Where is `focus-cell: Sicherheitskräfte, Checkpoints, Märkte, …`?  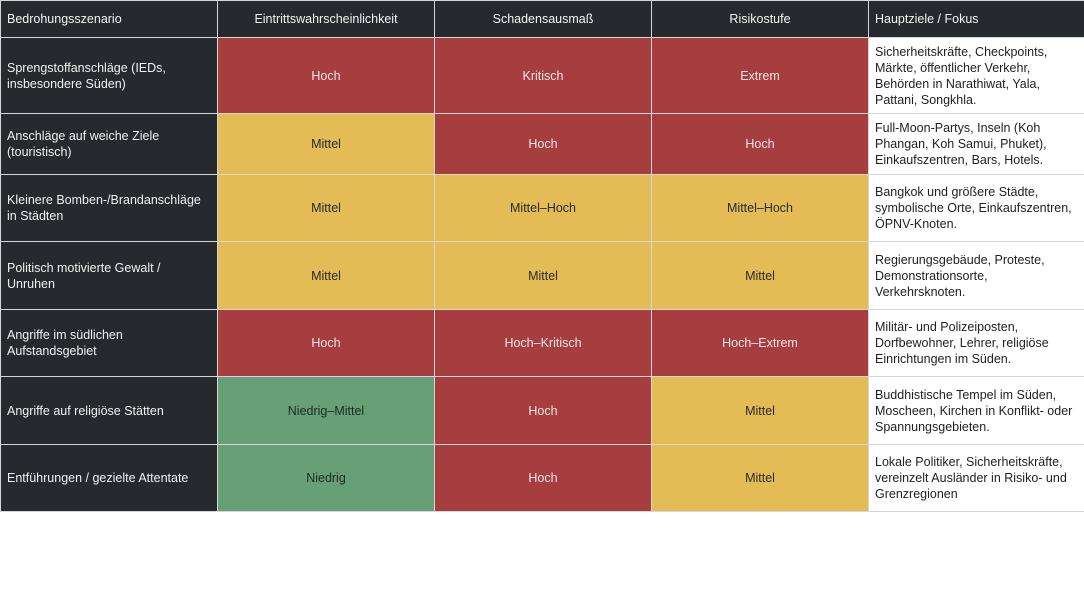
focus-cell: Sicherheitskräfte, Checkpoints, Märkte, … is located at coordinates (976, 75).